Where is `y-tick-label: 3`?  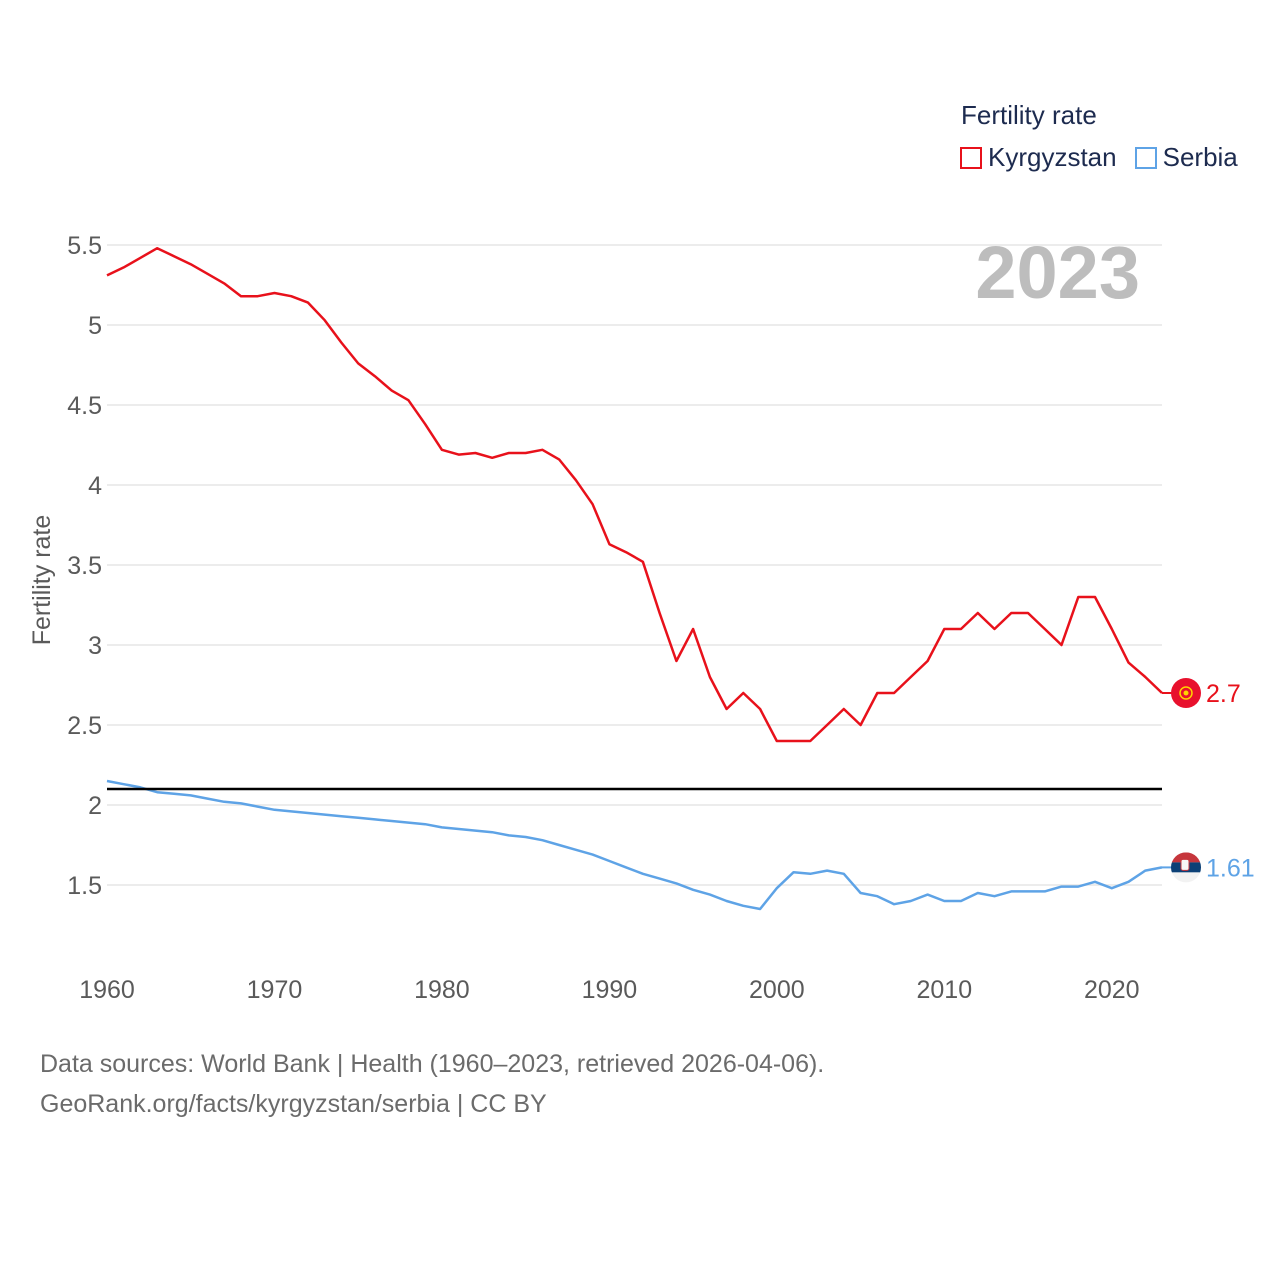 y-tick-label: 3 is located at coordinates (95, 646).